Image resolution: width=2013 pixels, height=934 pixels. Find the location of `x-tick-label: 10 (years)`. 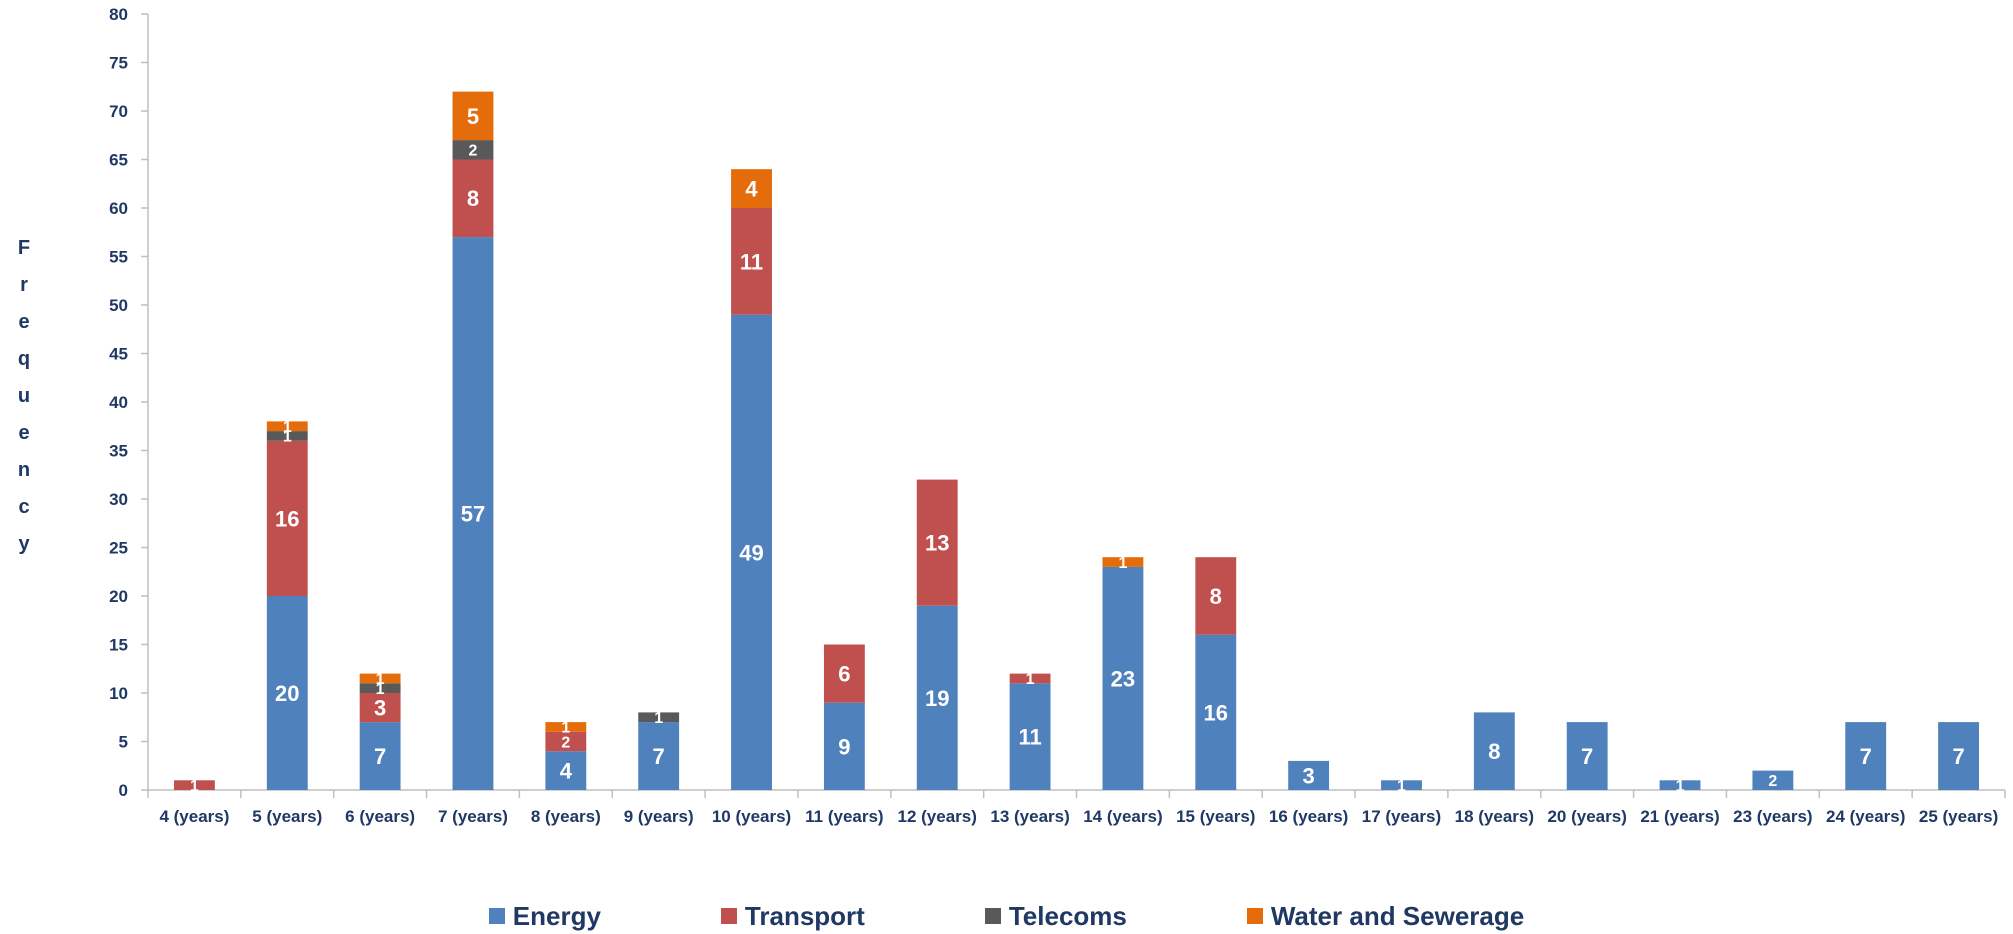

x-tick-label: 10 (years) is located at coordinates (751, 816).